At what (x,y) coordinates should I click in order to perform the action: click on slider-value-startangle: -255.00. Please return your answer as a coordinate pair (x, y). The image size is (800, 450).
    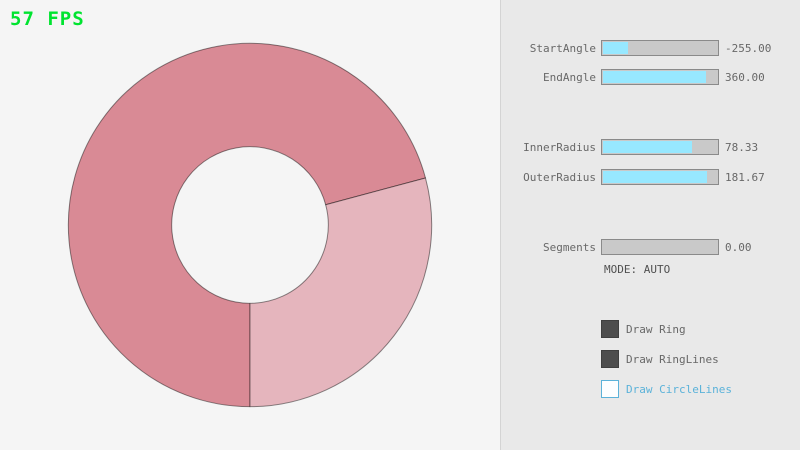
    Looking at the image, I should click on (748, 48).